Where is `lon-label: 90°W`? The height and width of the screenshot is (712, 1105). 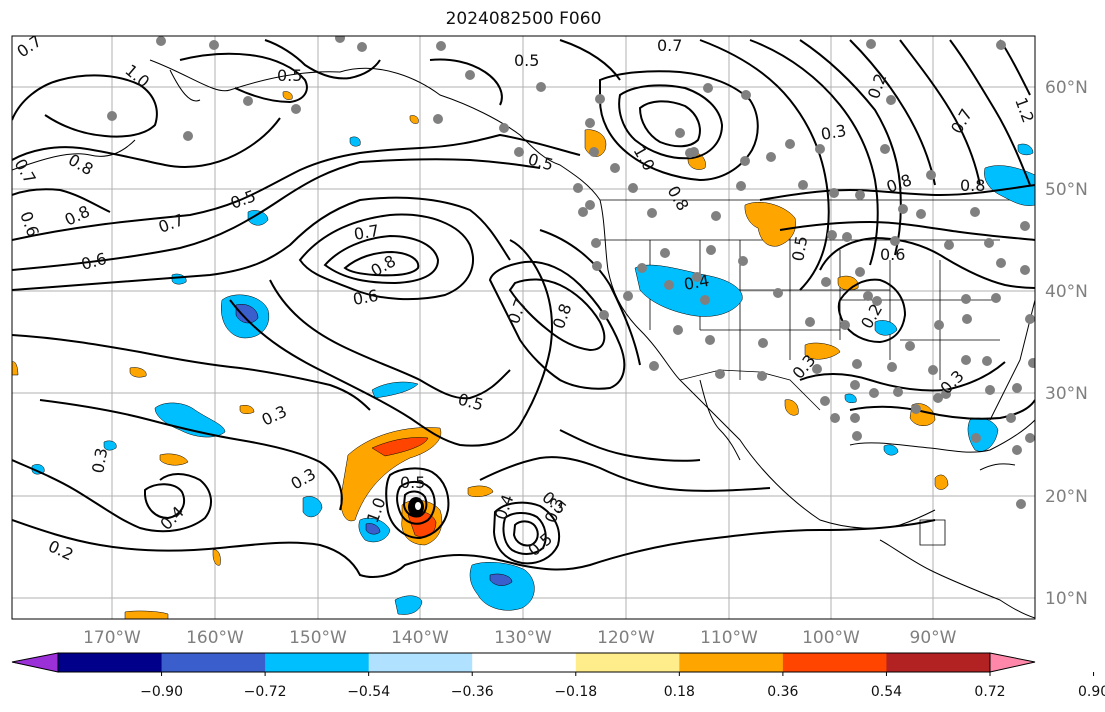 lon-label: 90°W is located at coordinates (933, 638).